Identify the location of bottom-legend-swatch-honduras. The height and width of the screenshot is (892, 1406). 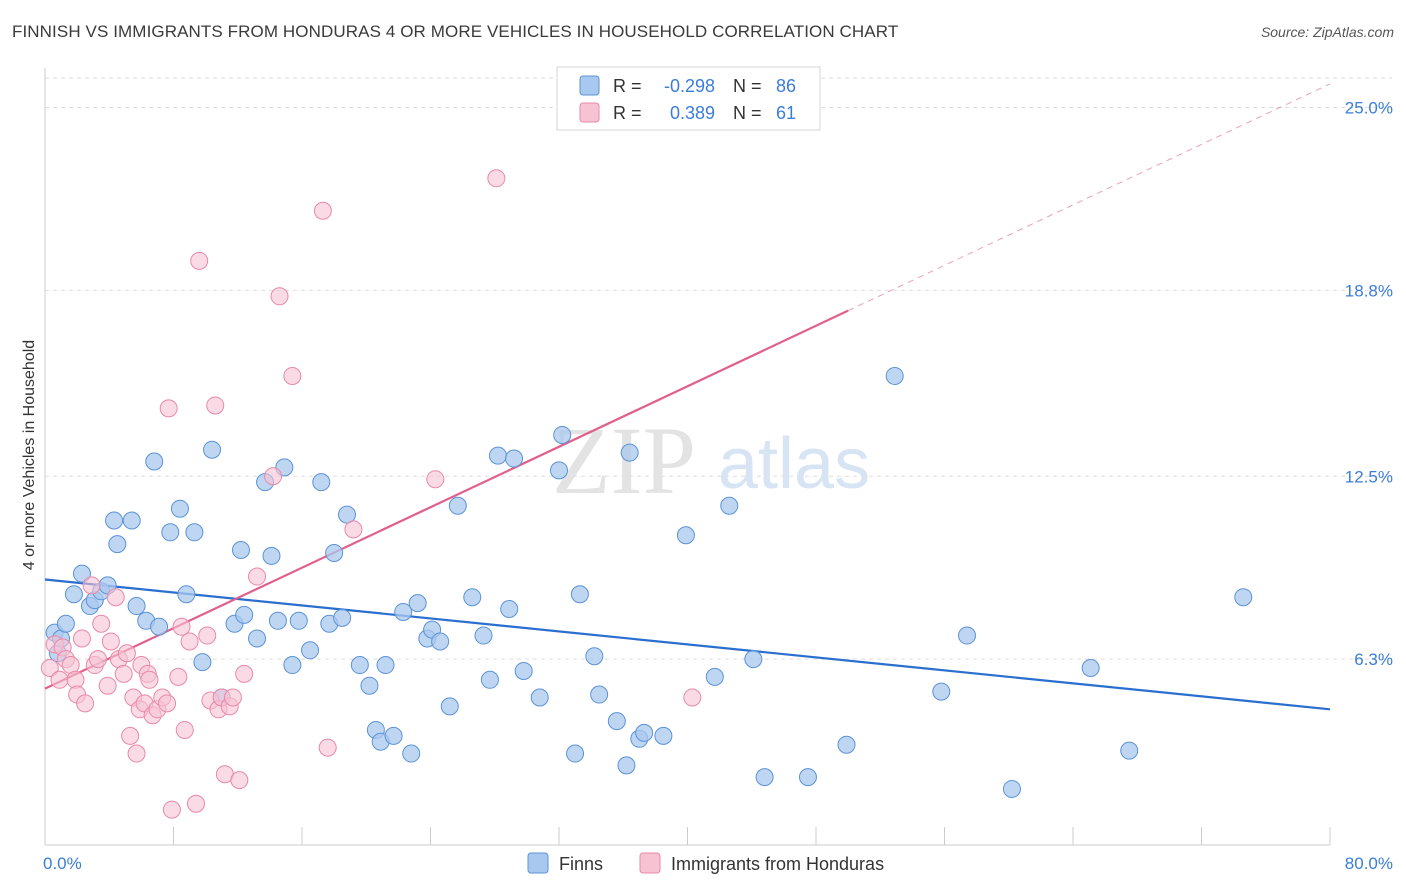
(650, 863).